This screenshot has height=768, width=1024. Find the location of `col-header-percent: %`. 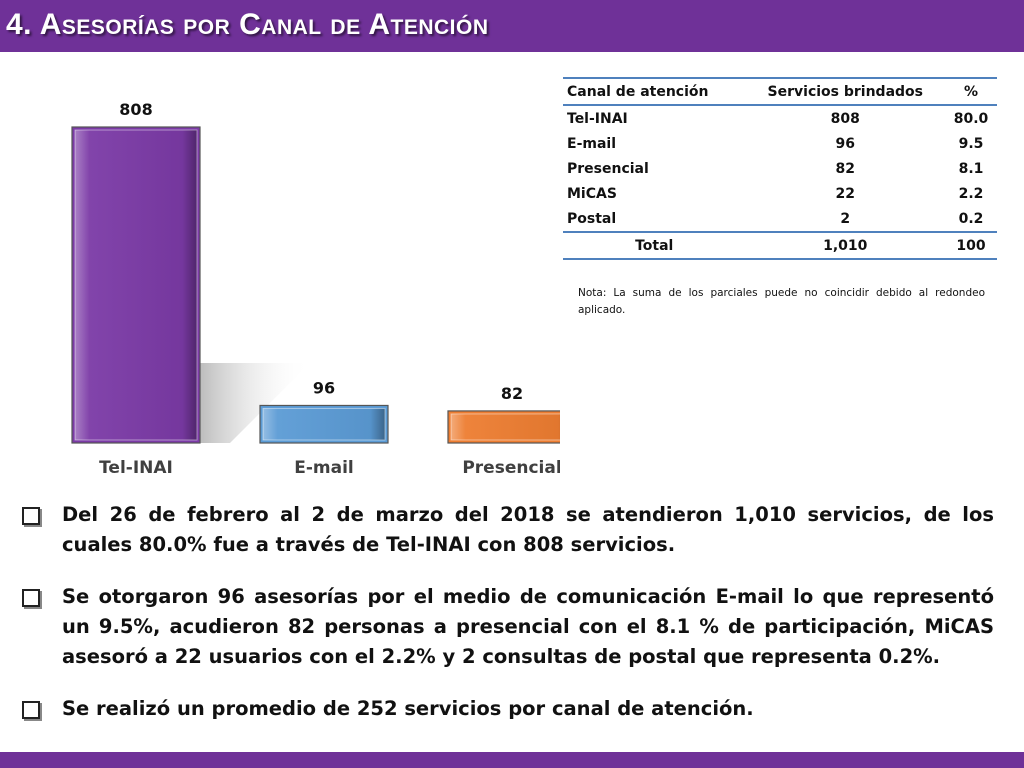

col-header-percent: % is located at coordinates (971, 91).